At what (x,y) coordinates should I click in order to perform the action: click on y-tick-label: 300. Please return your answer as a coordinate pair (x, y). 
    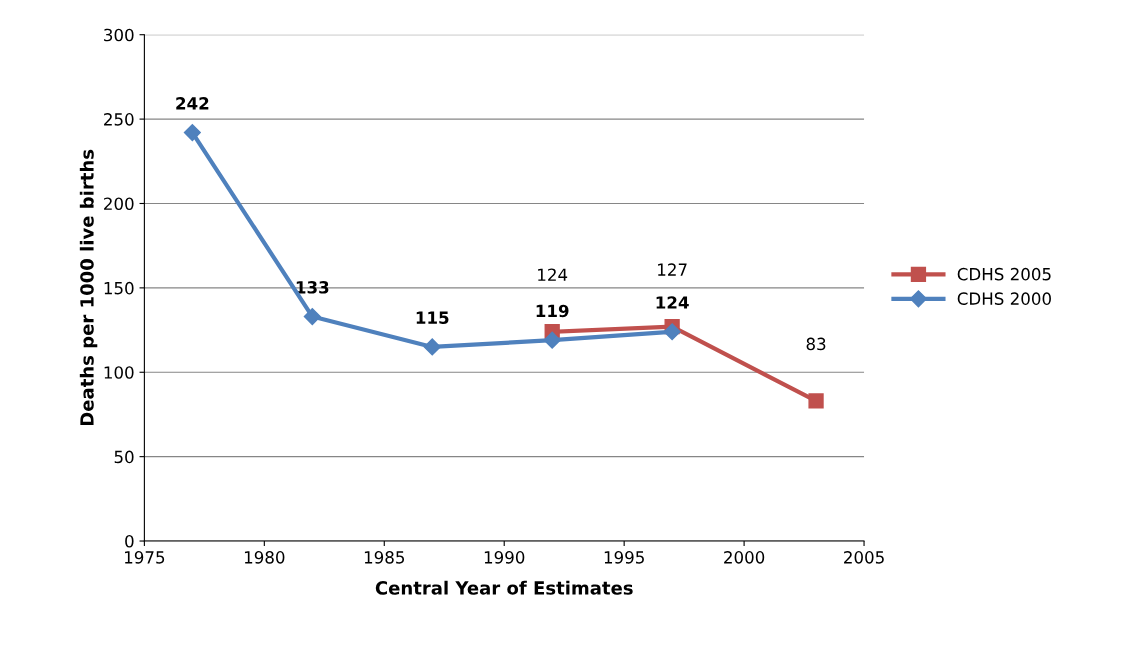
    Looking at the image, I should click on (119, 35).